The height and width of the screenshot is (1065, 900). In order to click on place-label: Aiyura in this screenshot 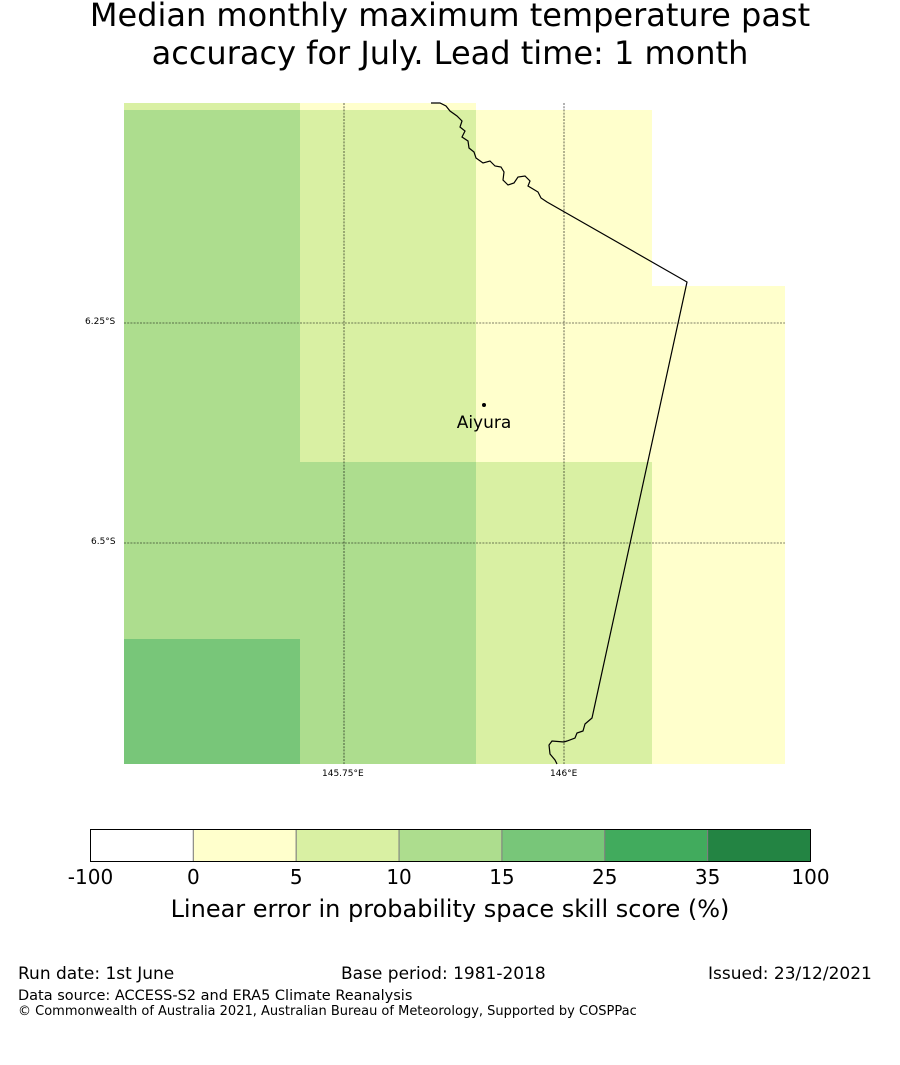, I will do `click(484, 423)`.